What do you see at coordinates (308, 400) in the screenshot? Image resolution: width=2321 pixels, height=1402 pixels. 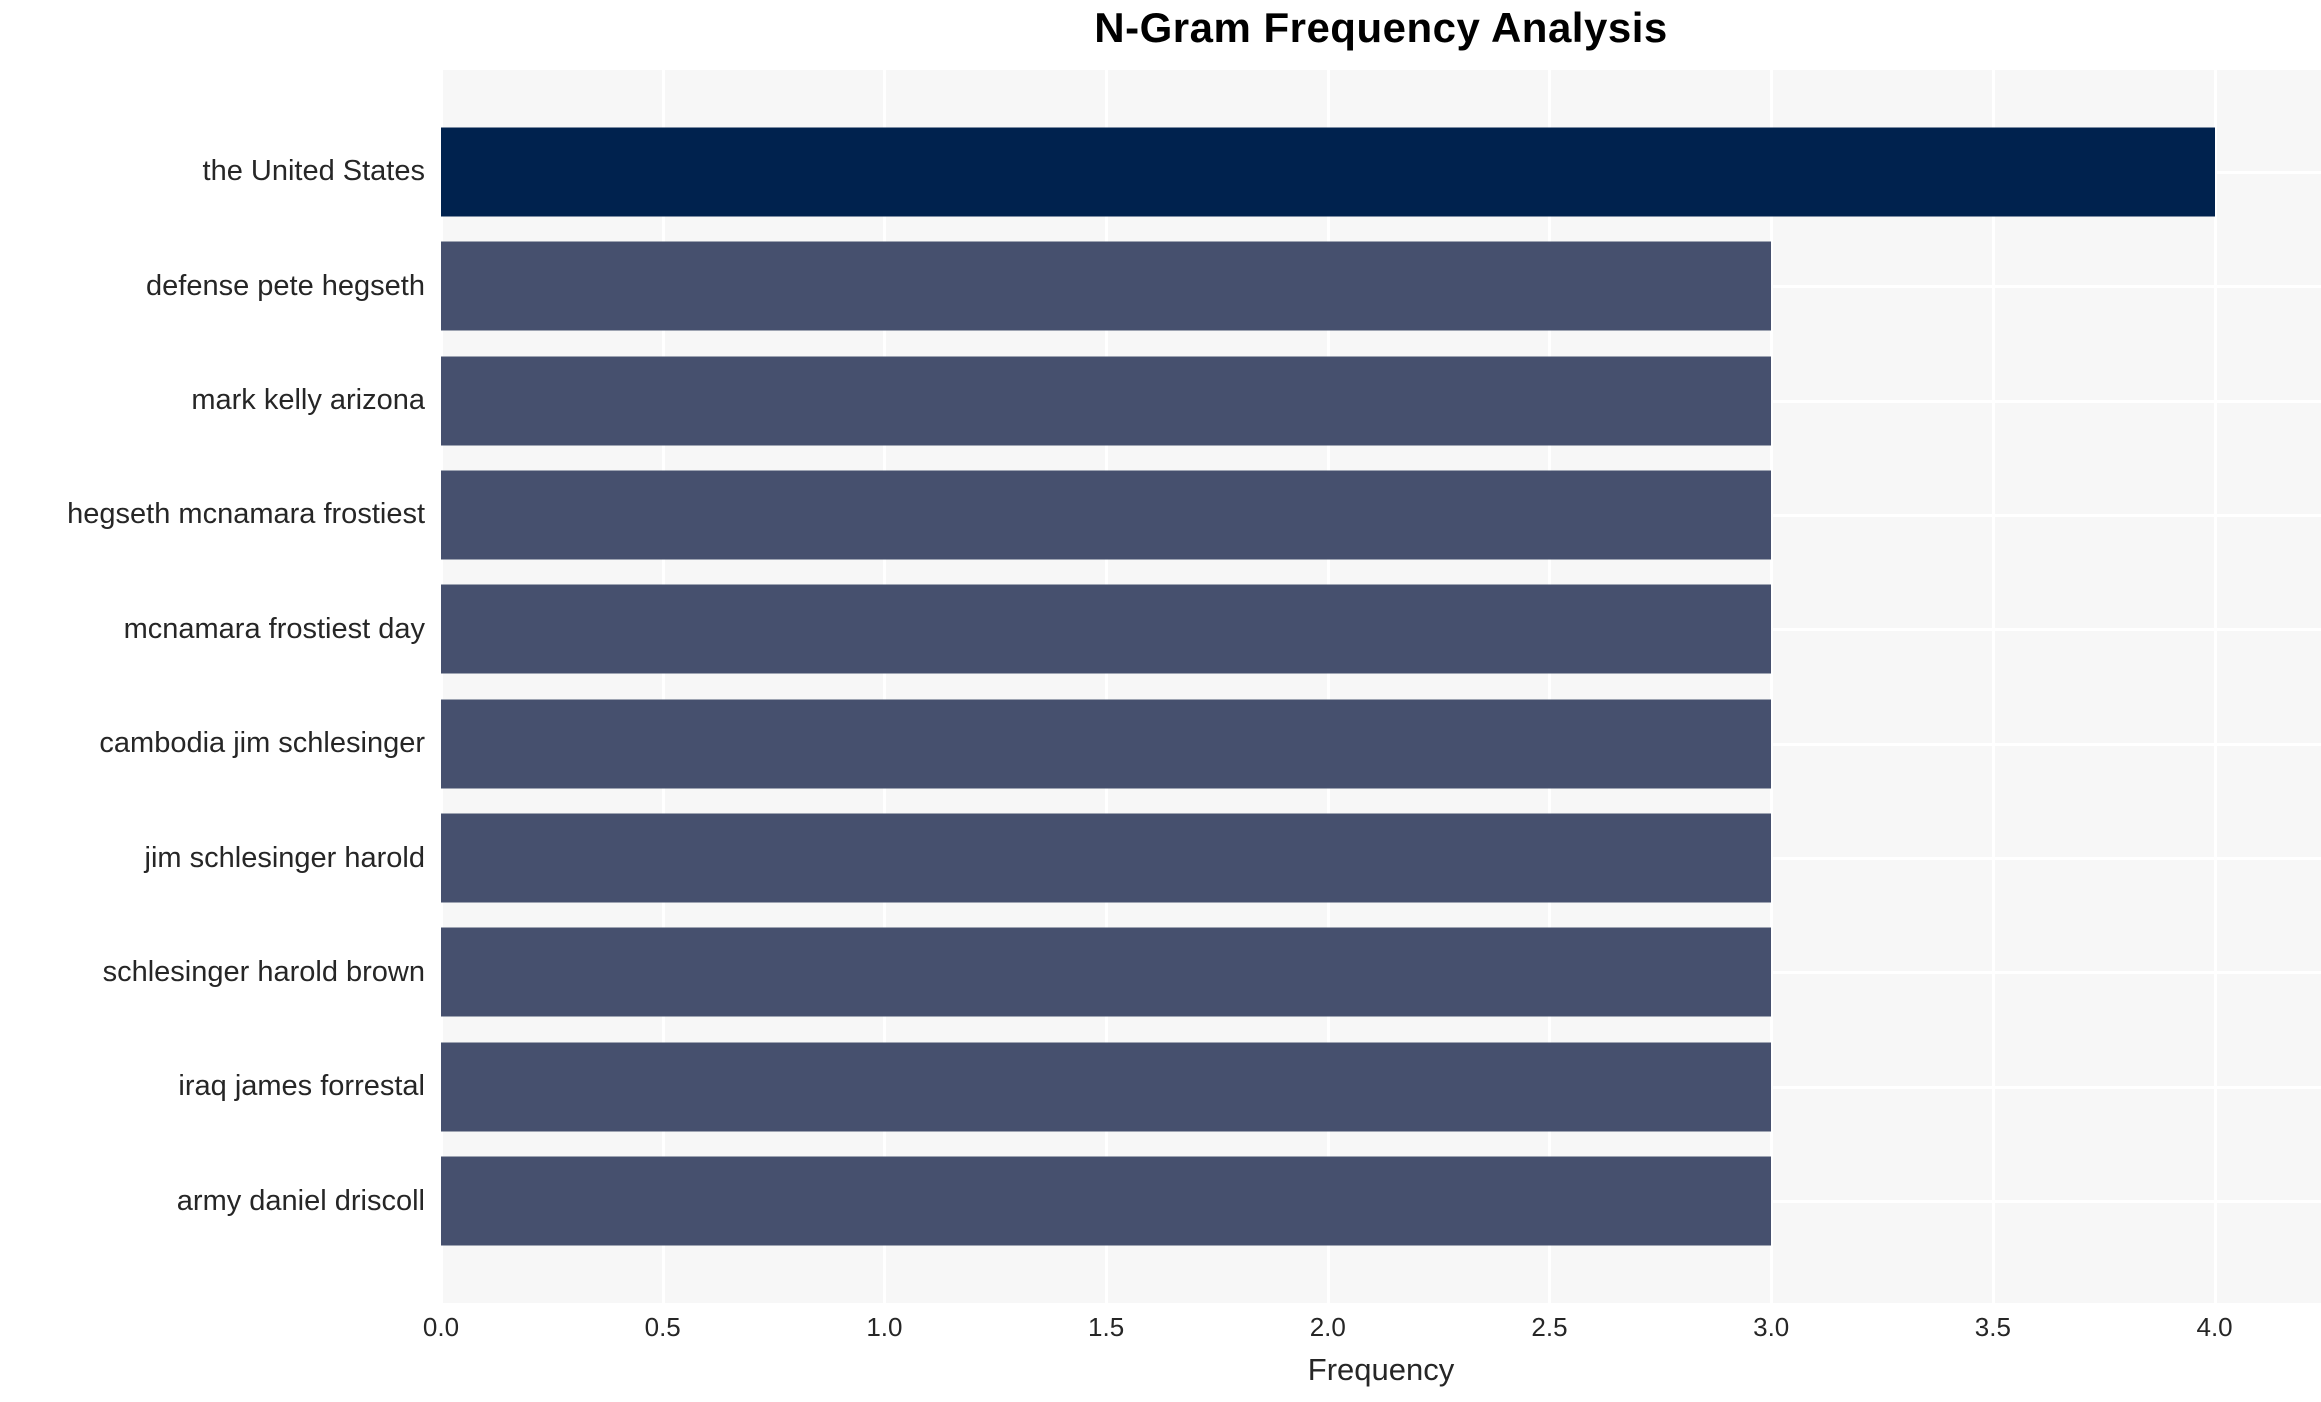 I see `y-tick-label: mark kelly arizona` at bounding box center [308, 400].